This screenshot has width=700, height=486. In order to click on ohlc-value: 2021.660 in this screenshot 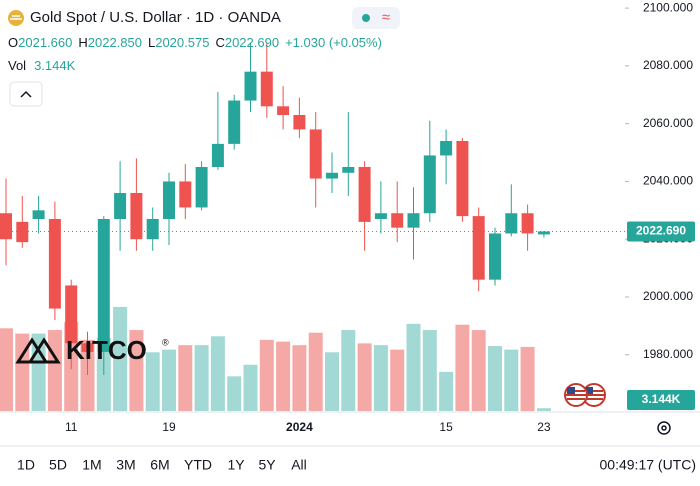, I will do `click(45, 42)`.